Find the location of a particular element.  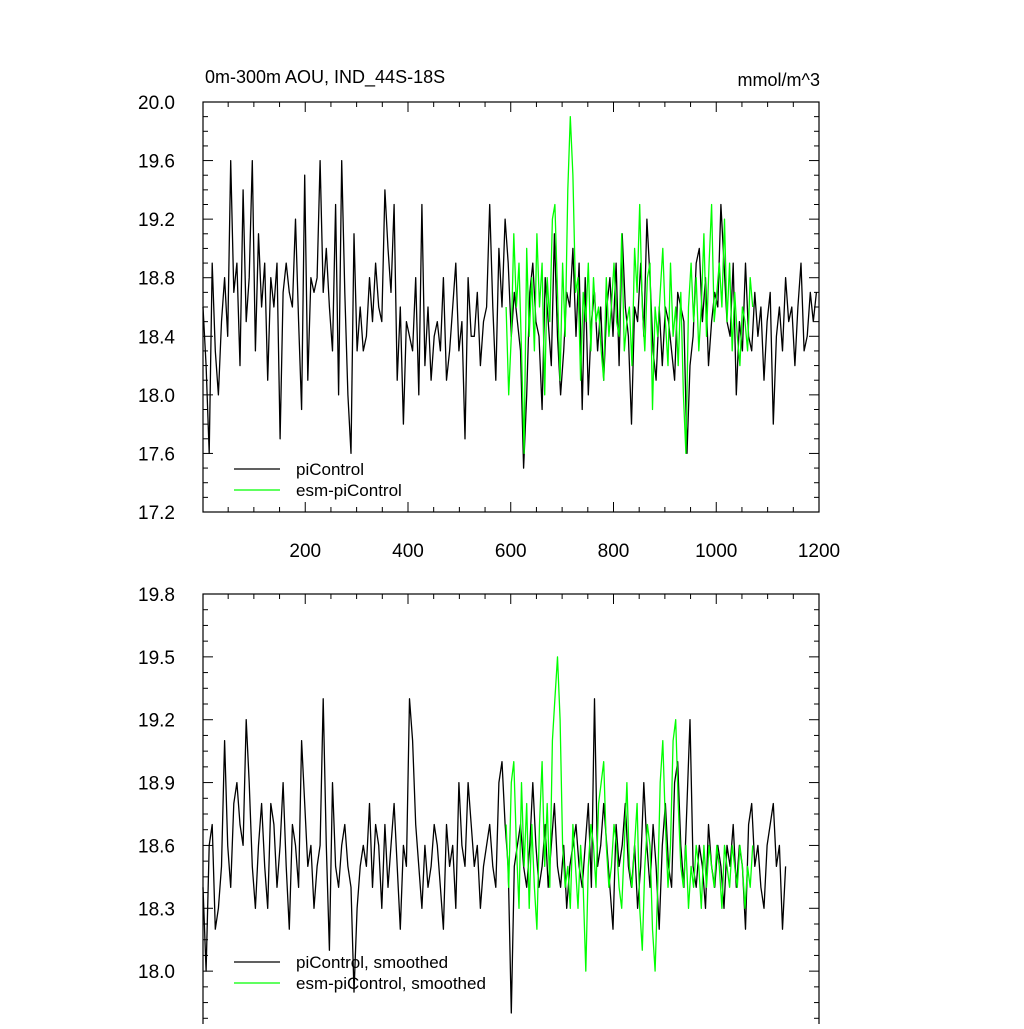

y-tick-label: 19.5 is located at coordinates (156, 658).